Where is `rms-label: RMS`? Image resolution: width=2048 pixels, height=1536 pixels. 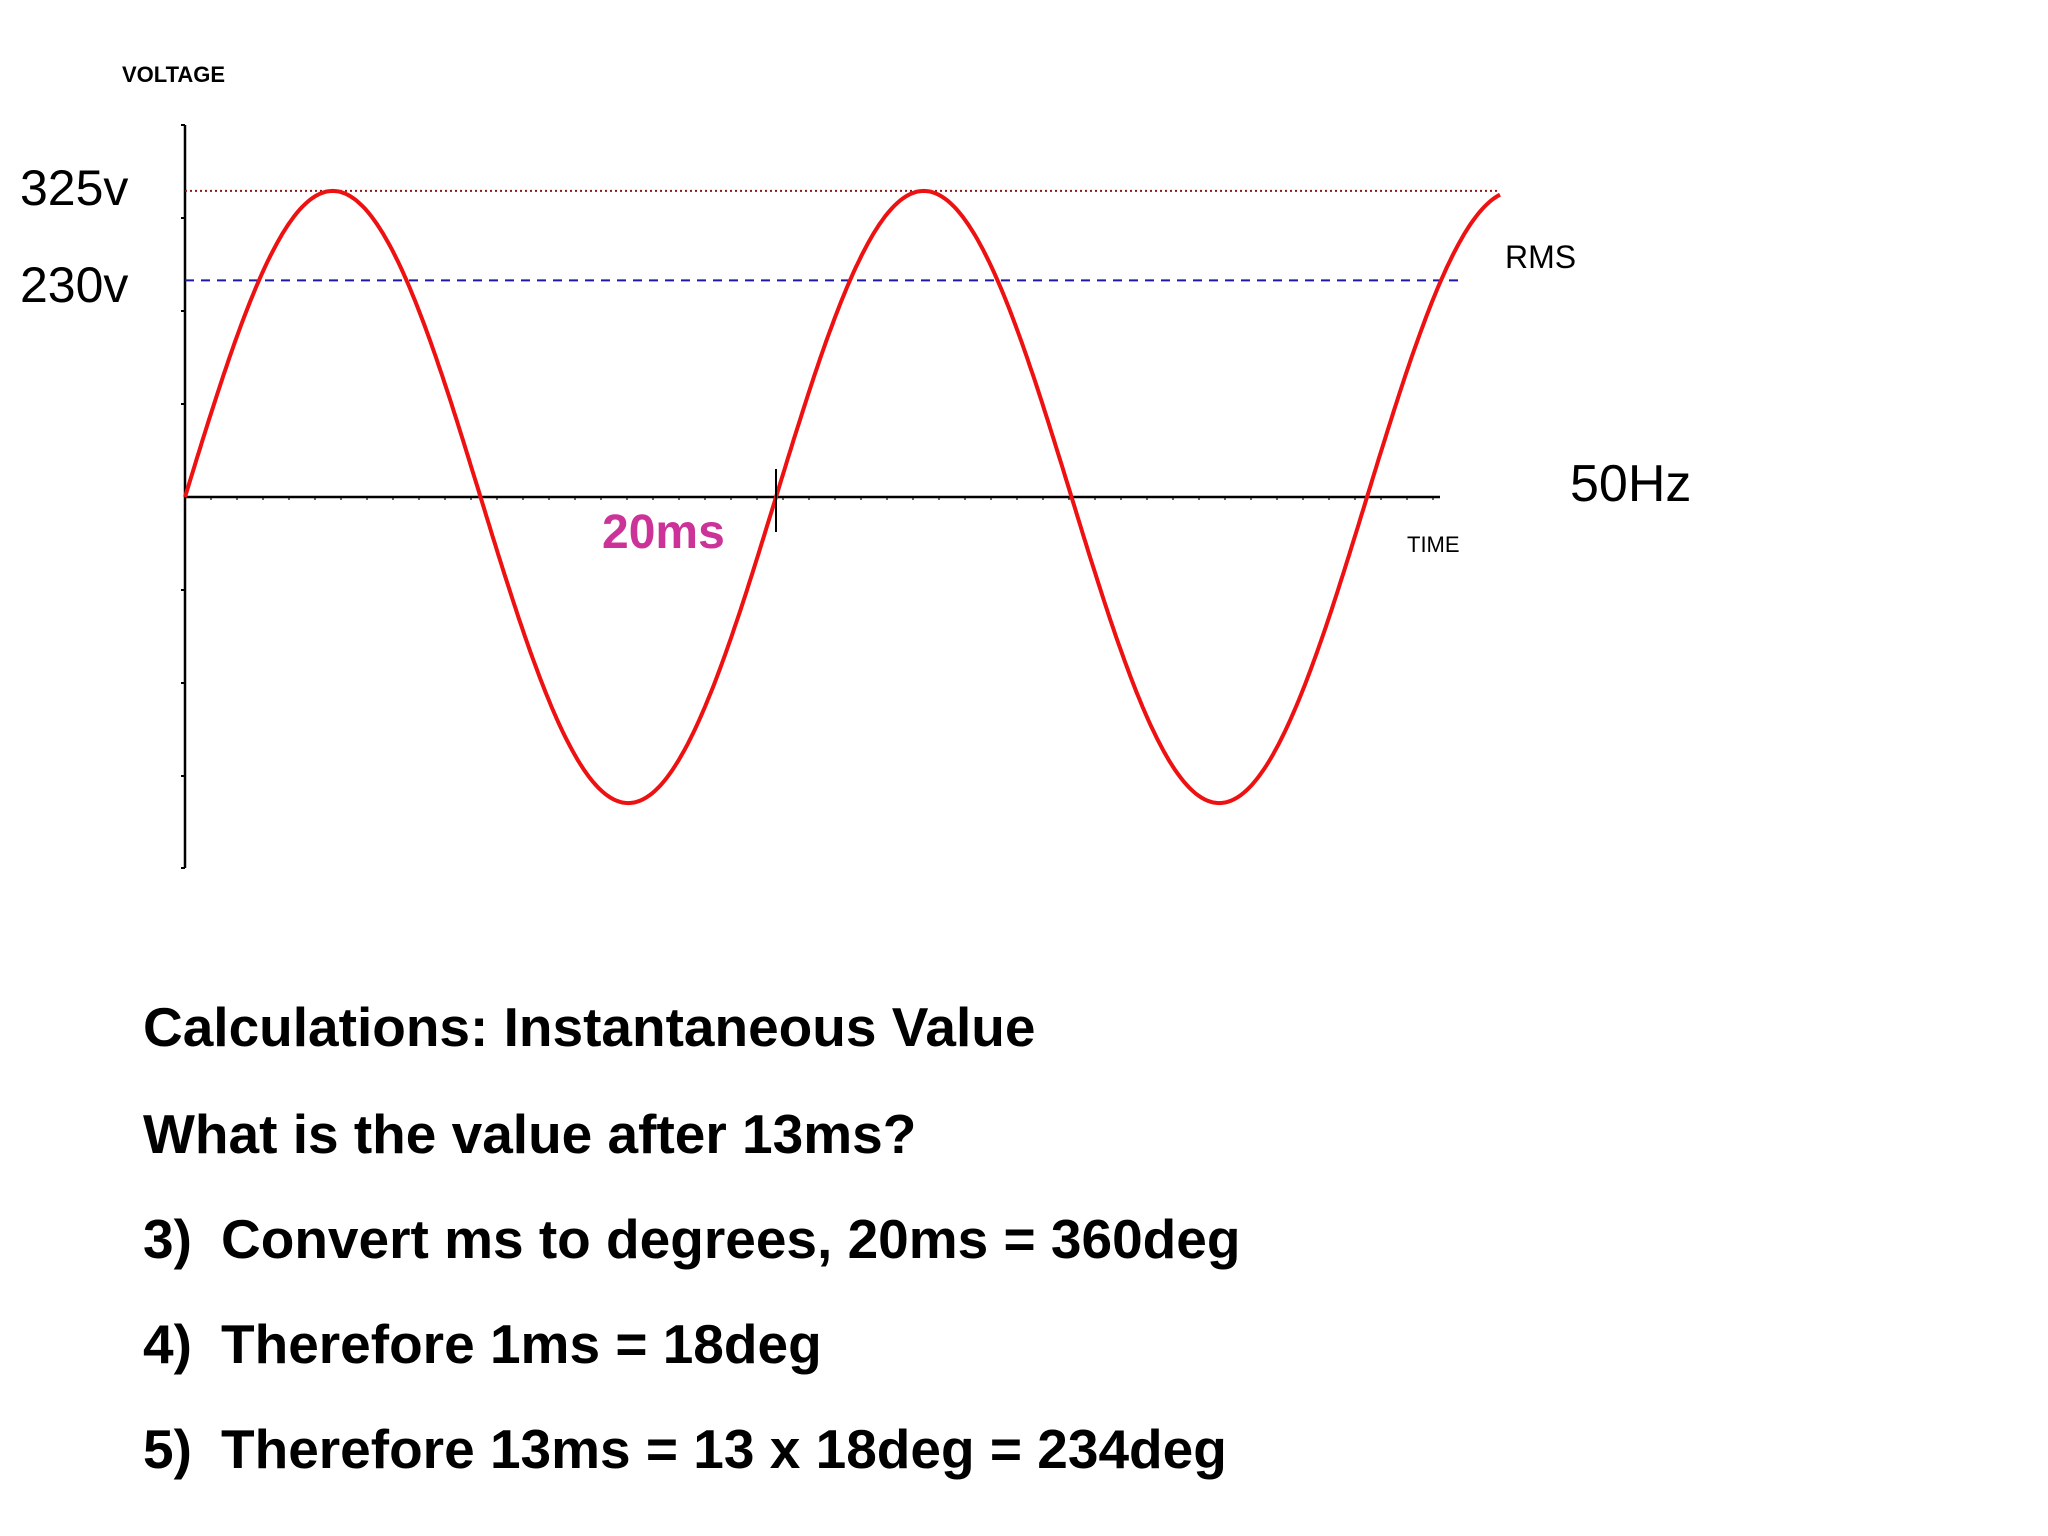
rms-label: RMS is located at coordinates (1540, 257).